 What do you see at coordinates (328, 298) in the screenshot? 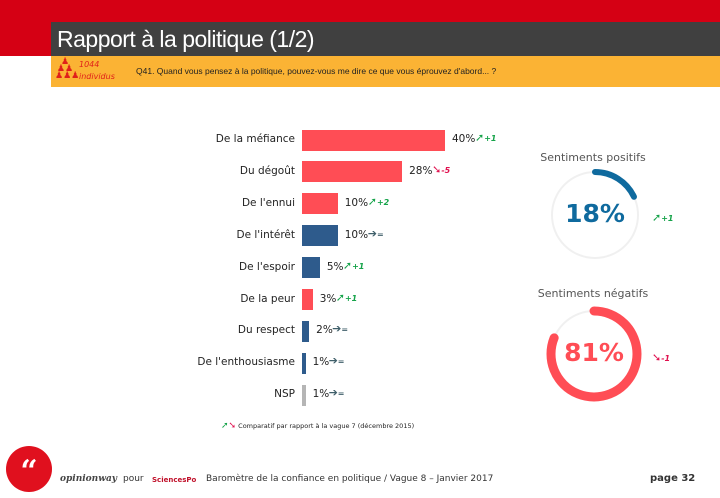
I see `bar-value: 3%` at bounding box center [328, 298].